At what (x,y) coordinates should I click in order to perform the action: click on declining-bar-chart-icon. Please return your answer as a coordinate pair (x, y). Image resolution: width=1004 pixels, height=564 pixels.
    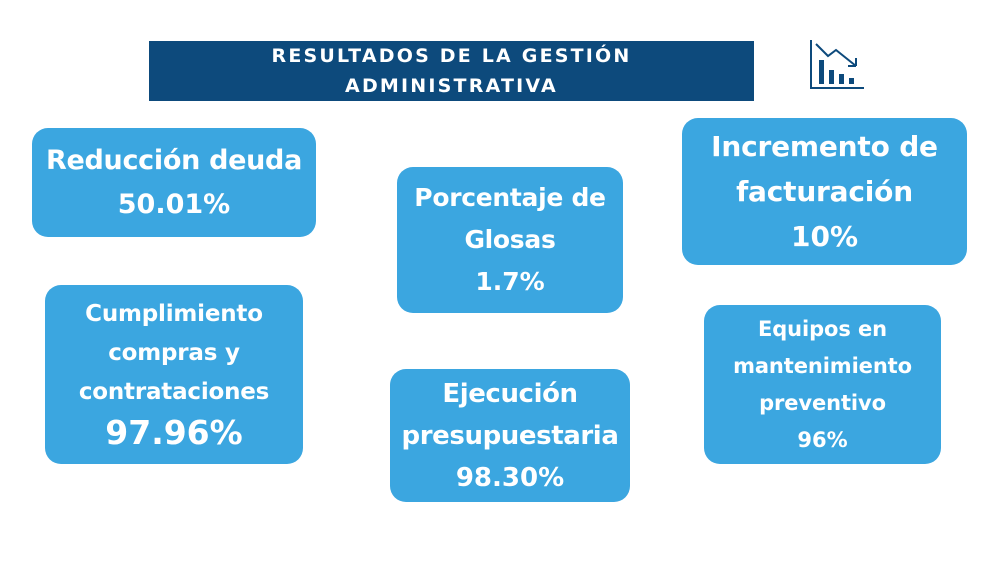
    Looking at the image, I should click on (837, 64).